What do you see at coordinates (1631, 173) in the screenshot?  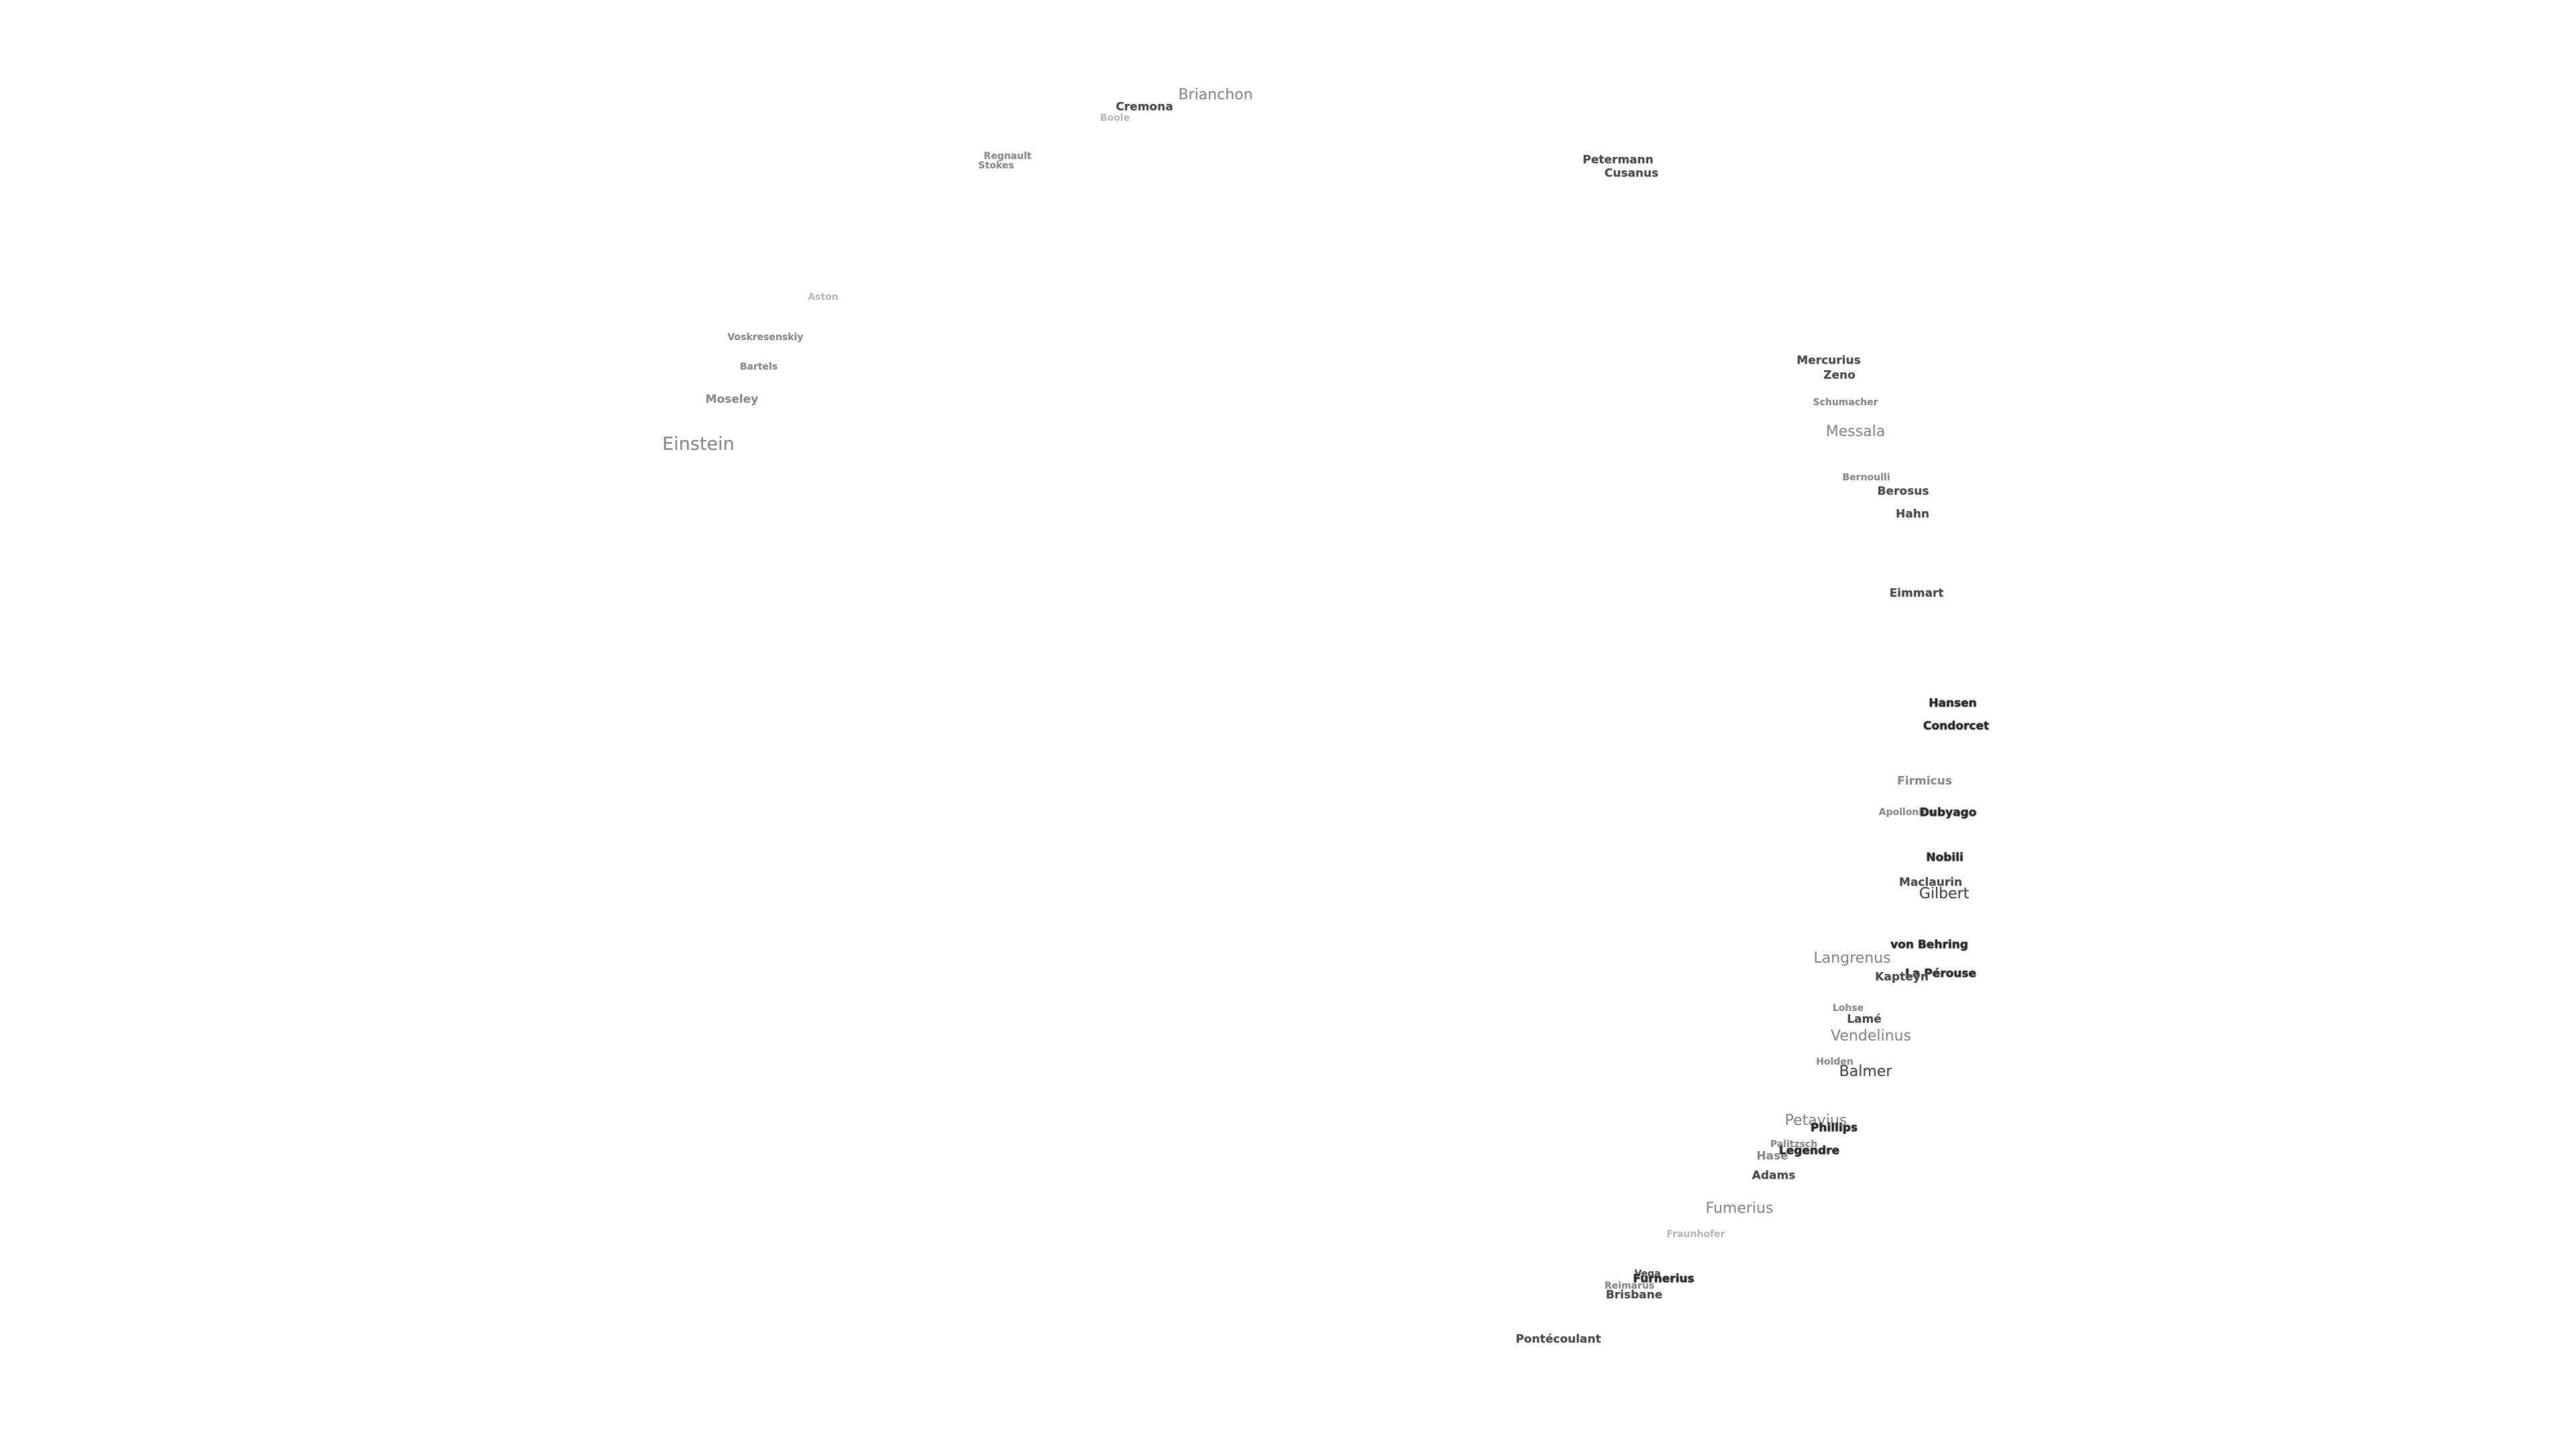 I see `crater-label-cusanus: Cusanus` at bounding box center [1631, 173].